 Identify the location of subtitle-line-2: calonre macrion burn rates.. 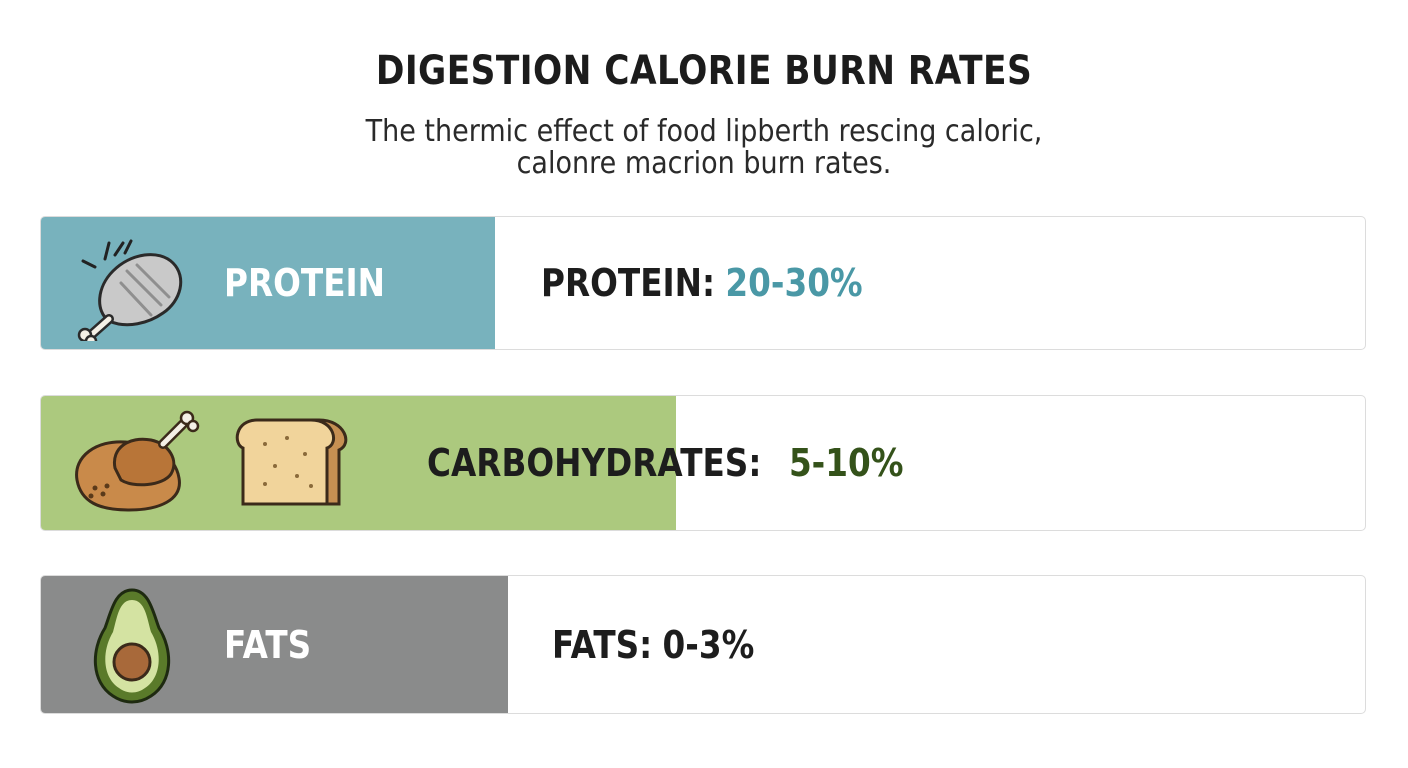
(704, 163).